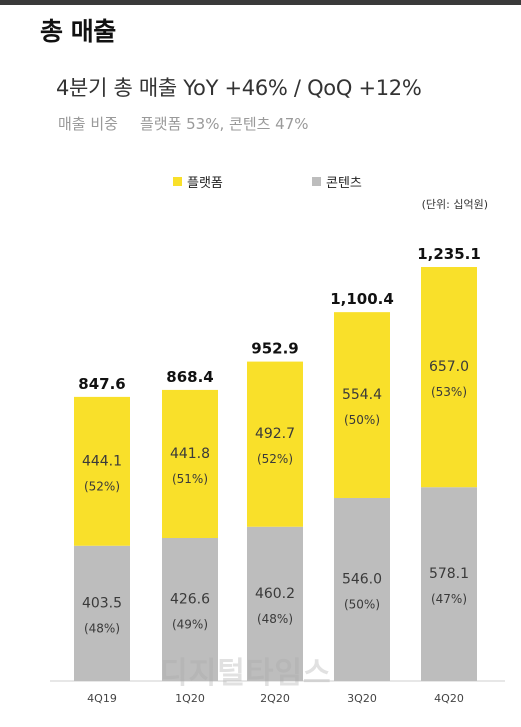 Image resolution: width=521 pixels, height=727 pixels. I want to click on legend-item-platform: 플랫폼, so click(198, 181).